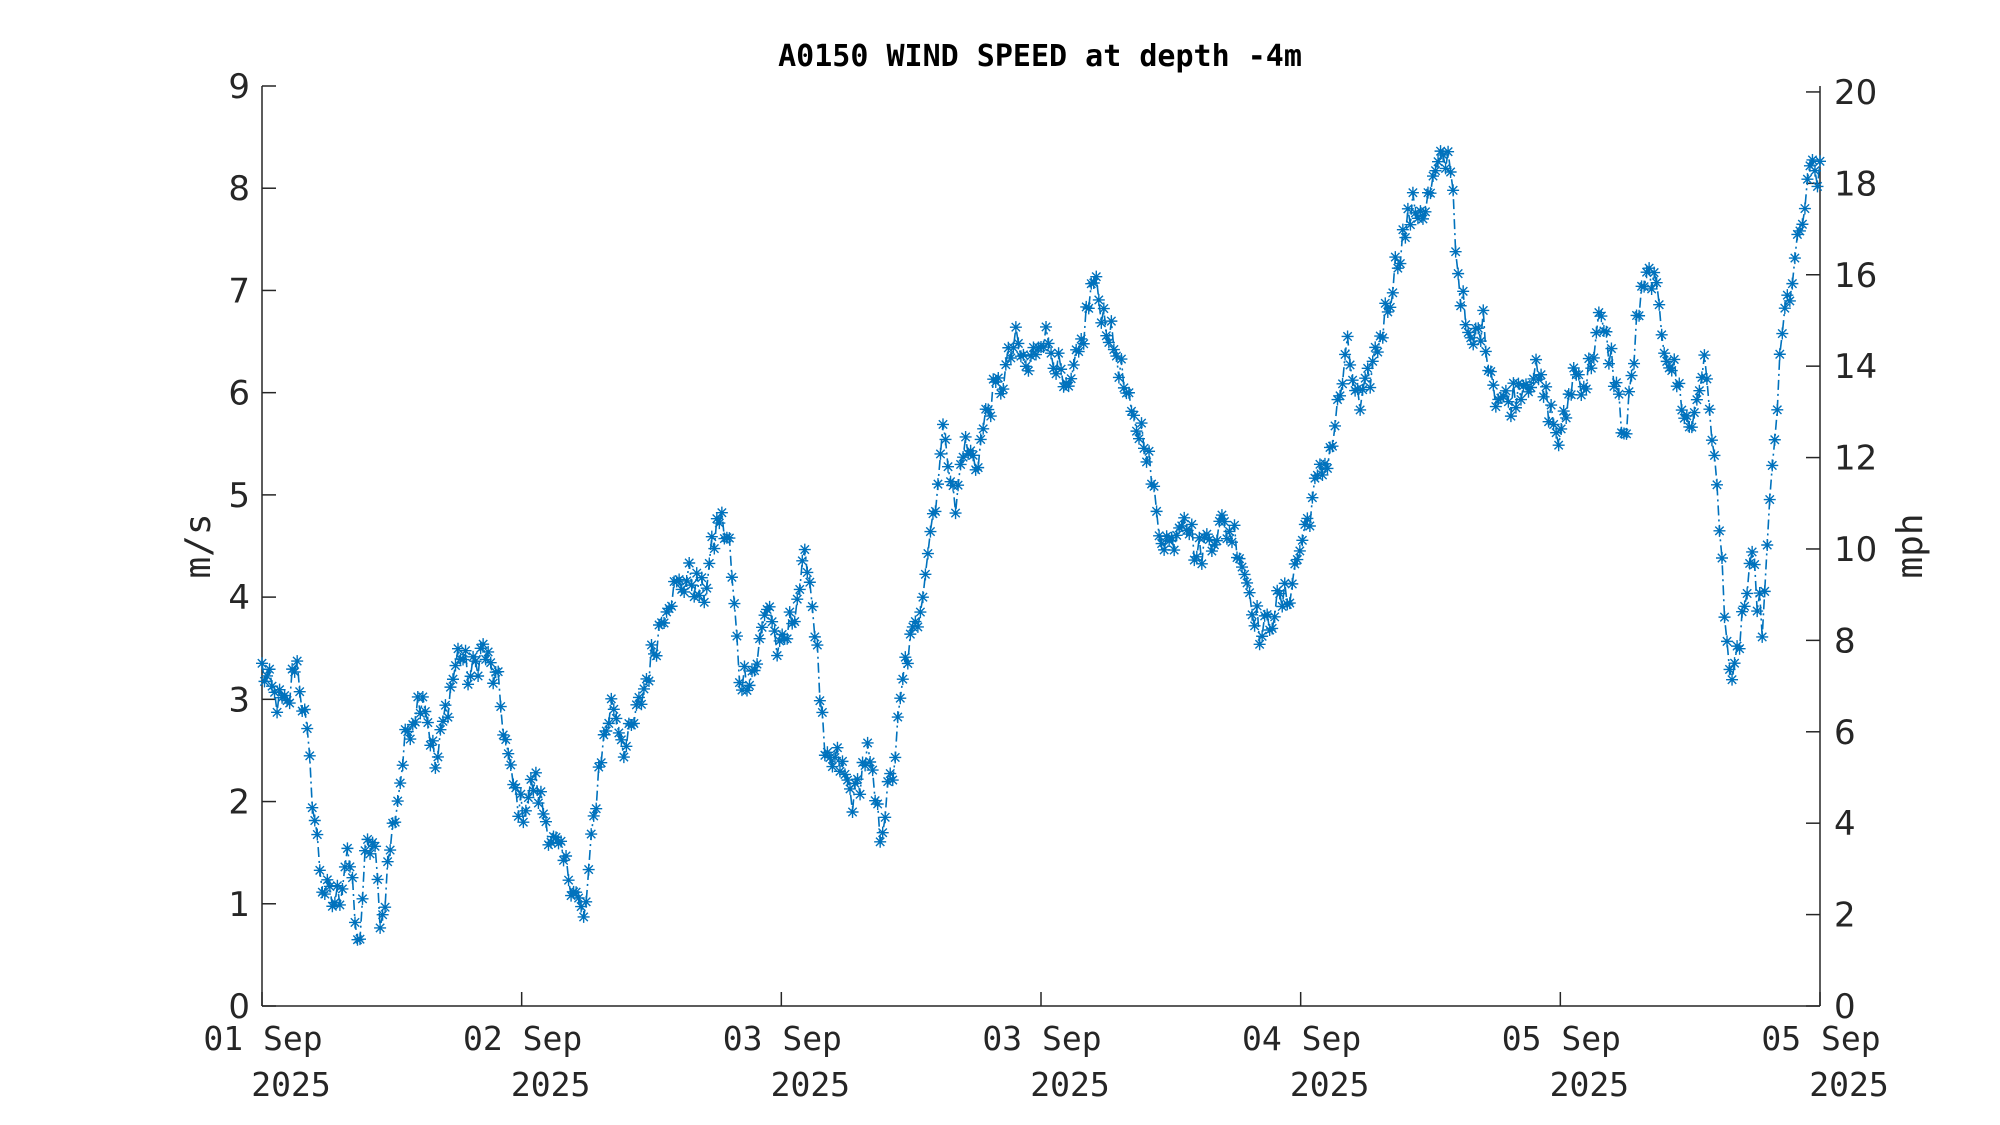 This screenshot has width=2000, height=1125. Describe the element at coordinates (239, 496) in the screenshot. I see `left-tick-label: 5` at that location.